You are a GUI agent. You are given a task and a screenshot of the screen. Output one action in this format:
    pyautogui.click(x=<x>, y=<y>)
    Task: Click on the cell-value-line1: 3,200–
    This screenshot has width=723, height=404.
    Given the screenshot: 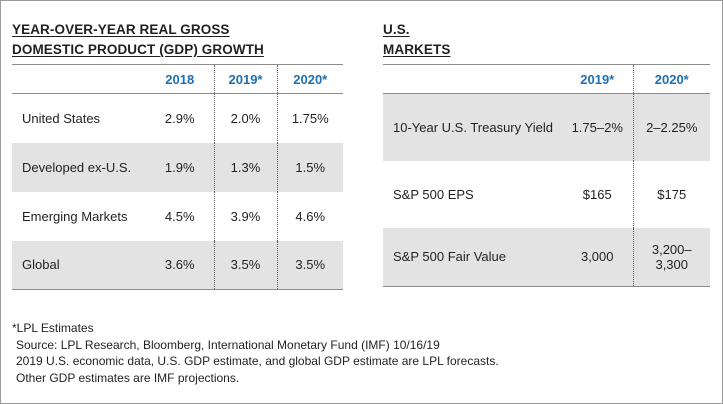 What is the action you would take?
    pyautogui.click(x=671, y=249)
    